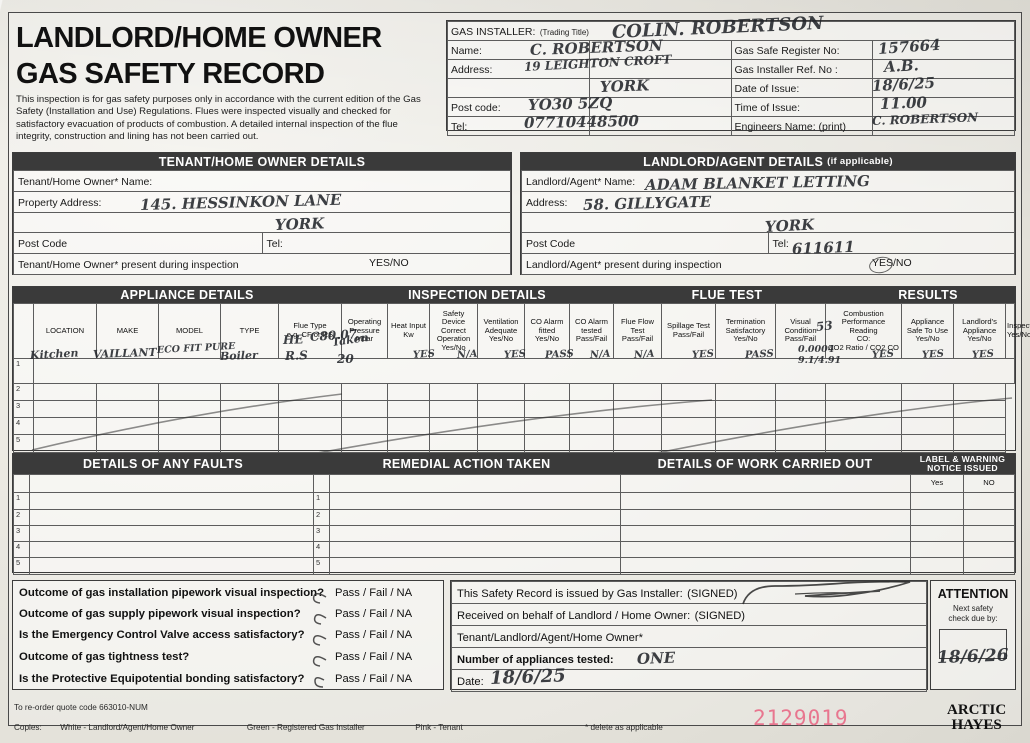 This screenshot has width=1030, height=743. I want to click on row1-operating-pressure-value: 20, so click(345, 359).